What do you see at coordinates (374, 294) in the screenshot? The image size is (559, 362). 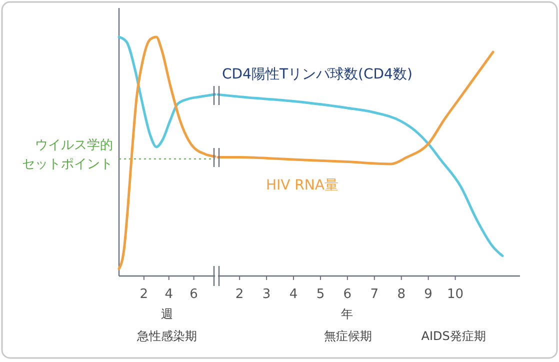 I see `x-tick-label: 7` at bounding box center [374, 294].